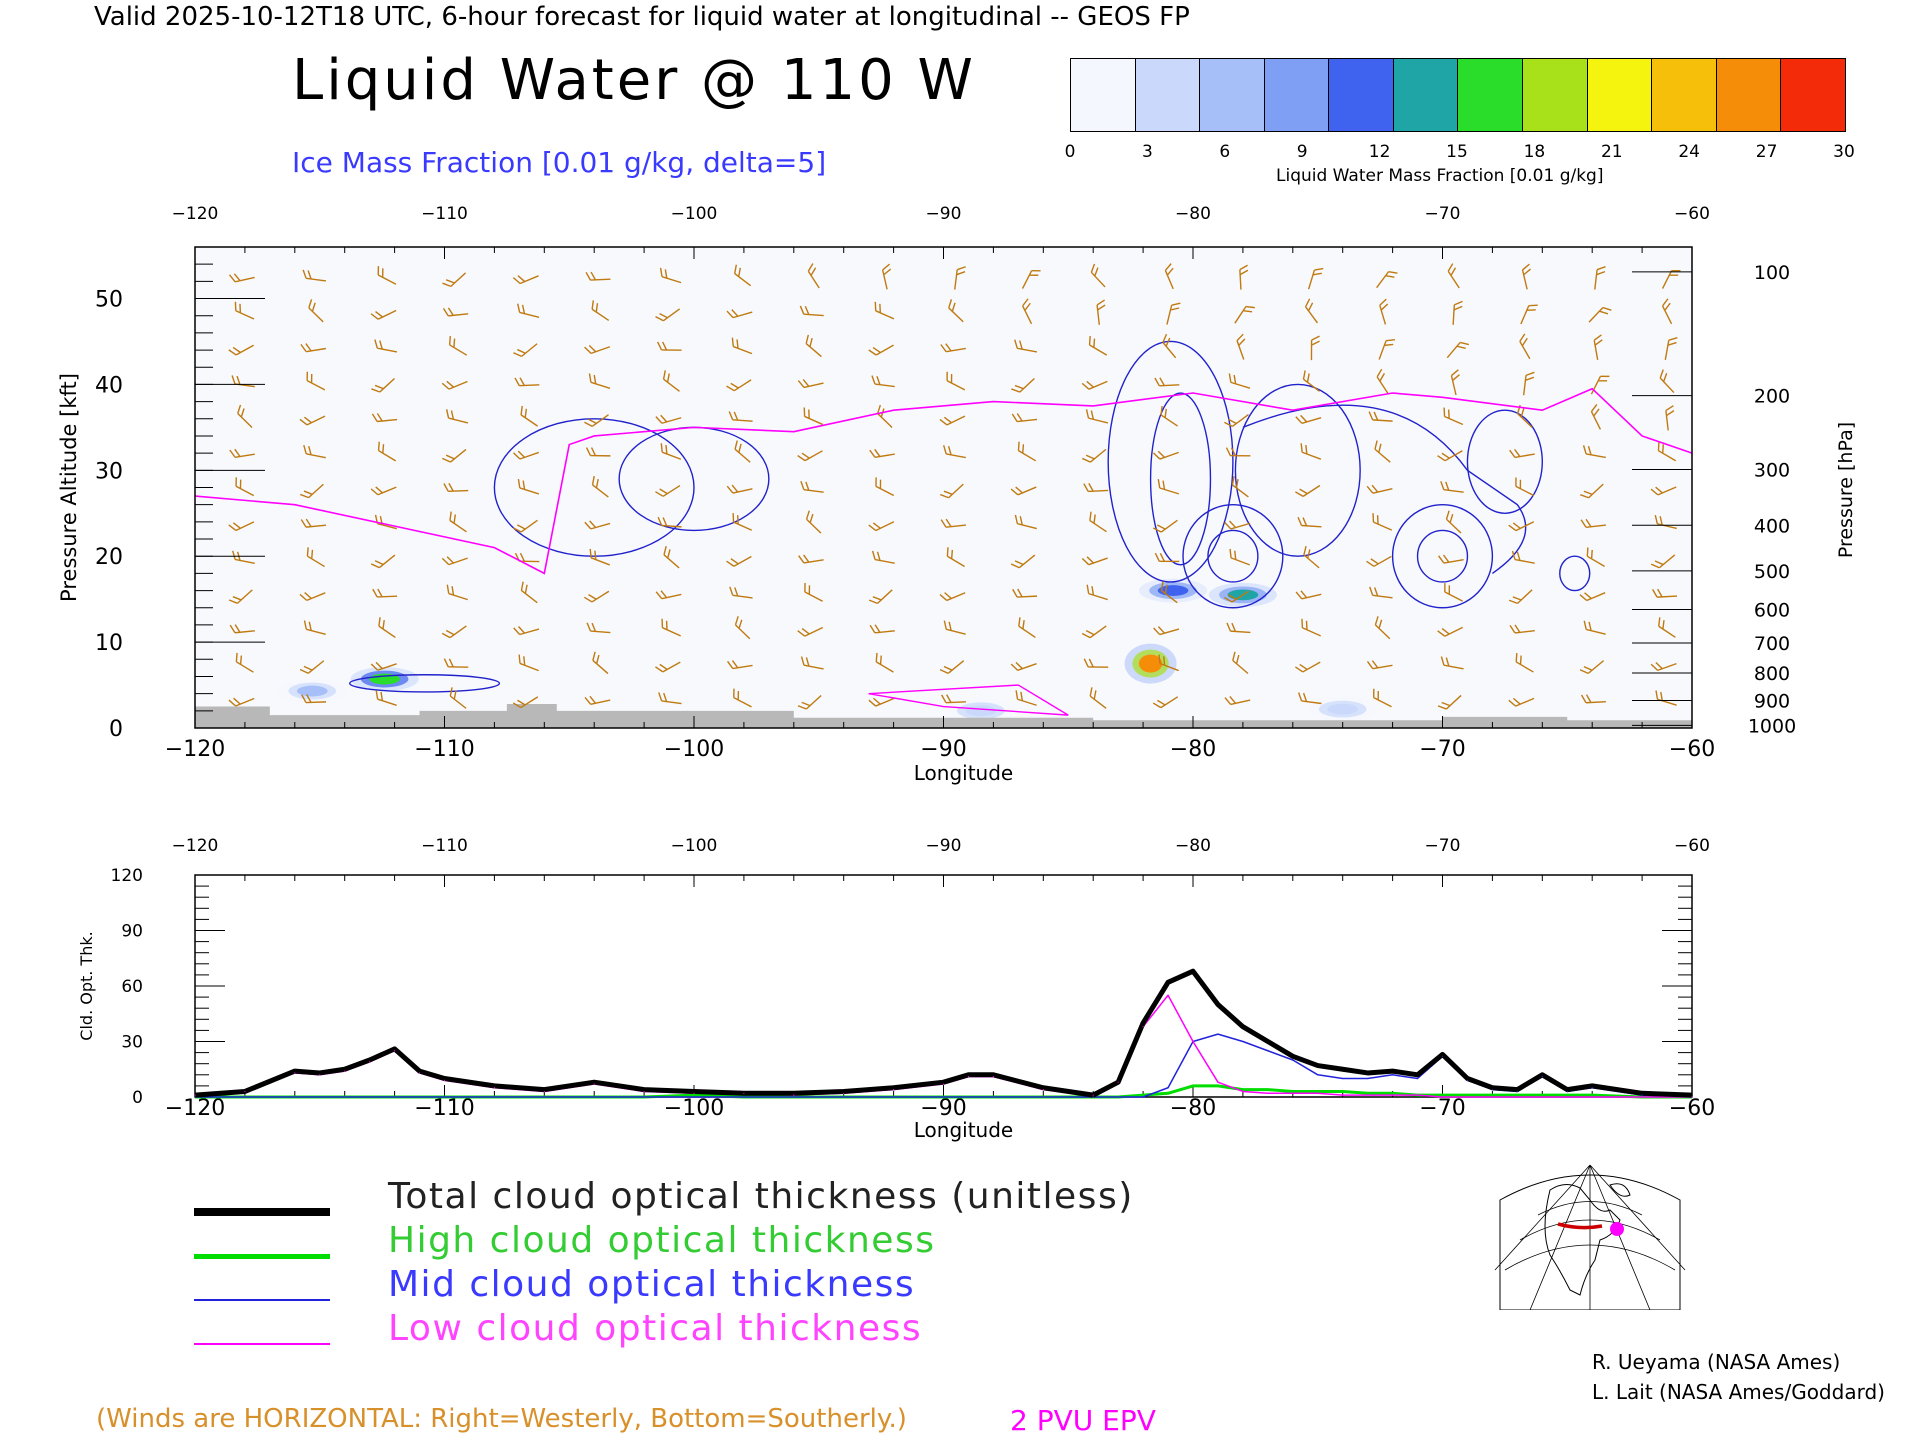 This screenshot has width=1920, height=1440. Describe the element at coordinates (1070, 152) in the screenshot. I see `colorbar-tick-label: 0` at that location.